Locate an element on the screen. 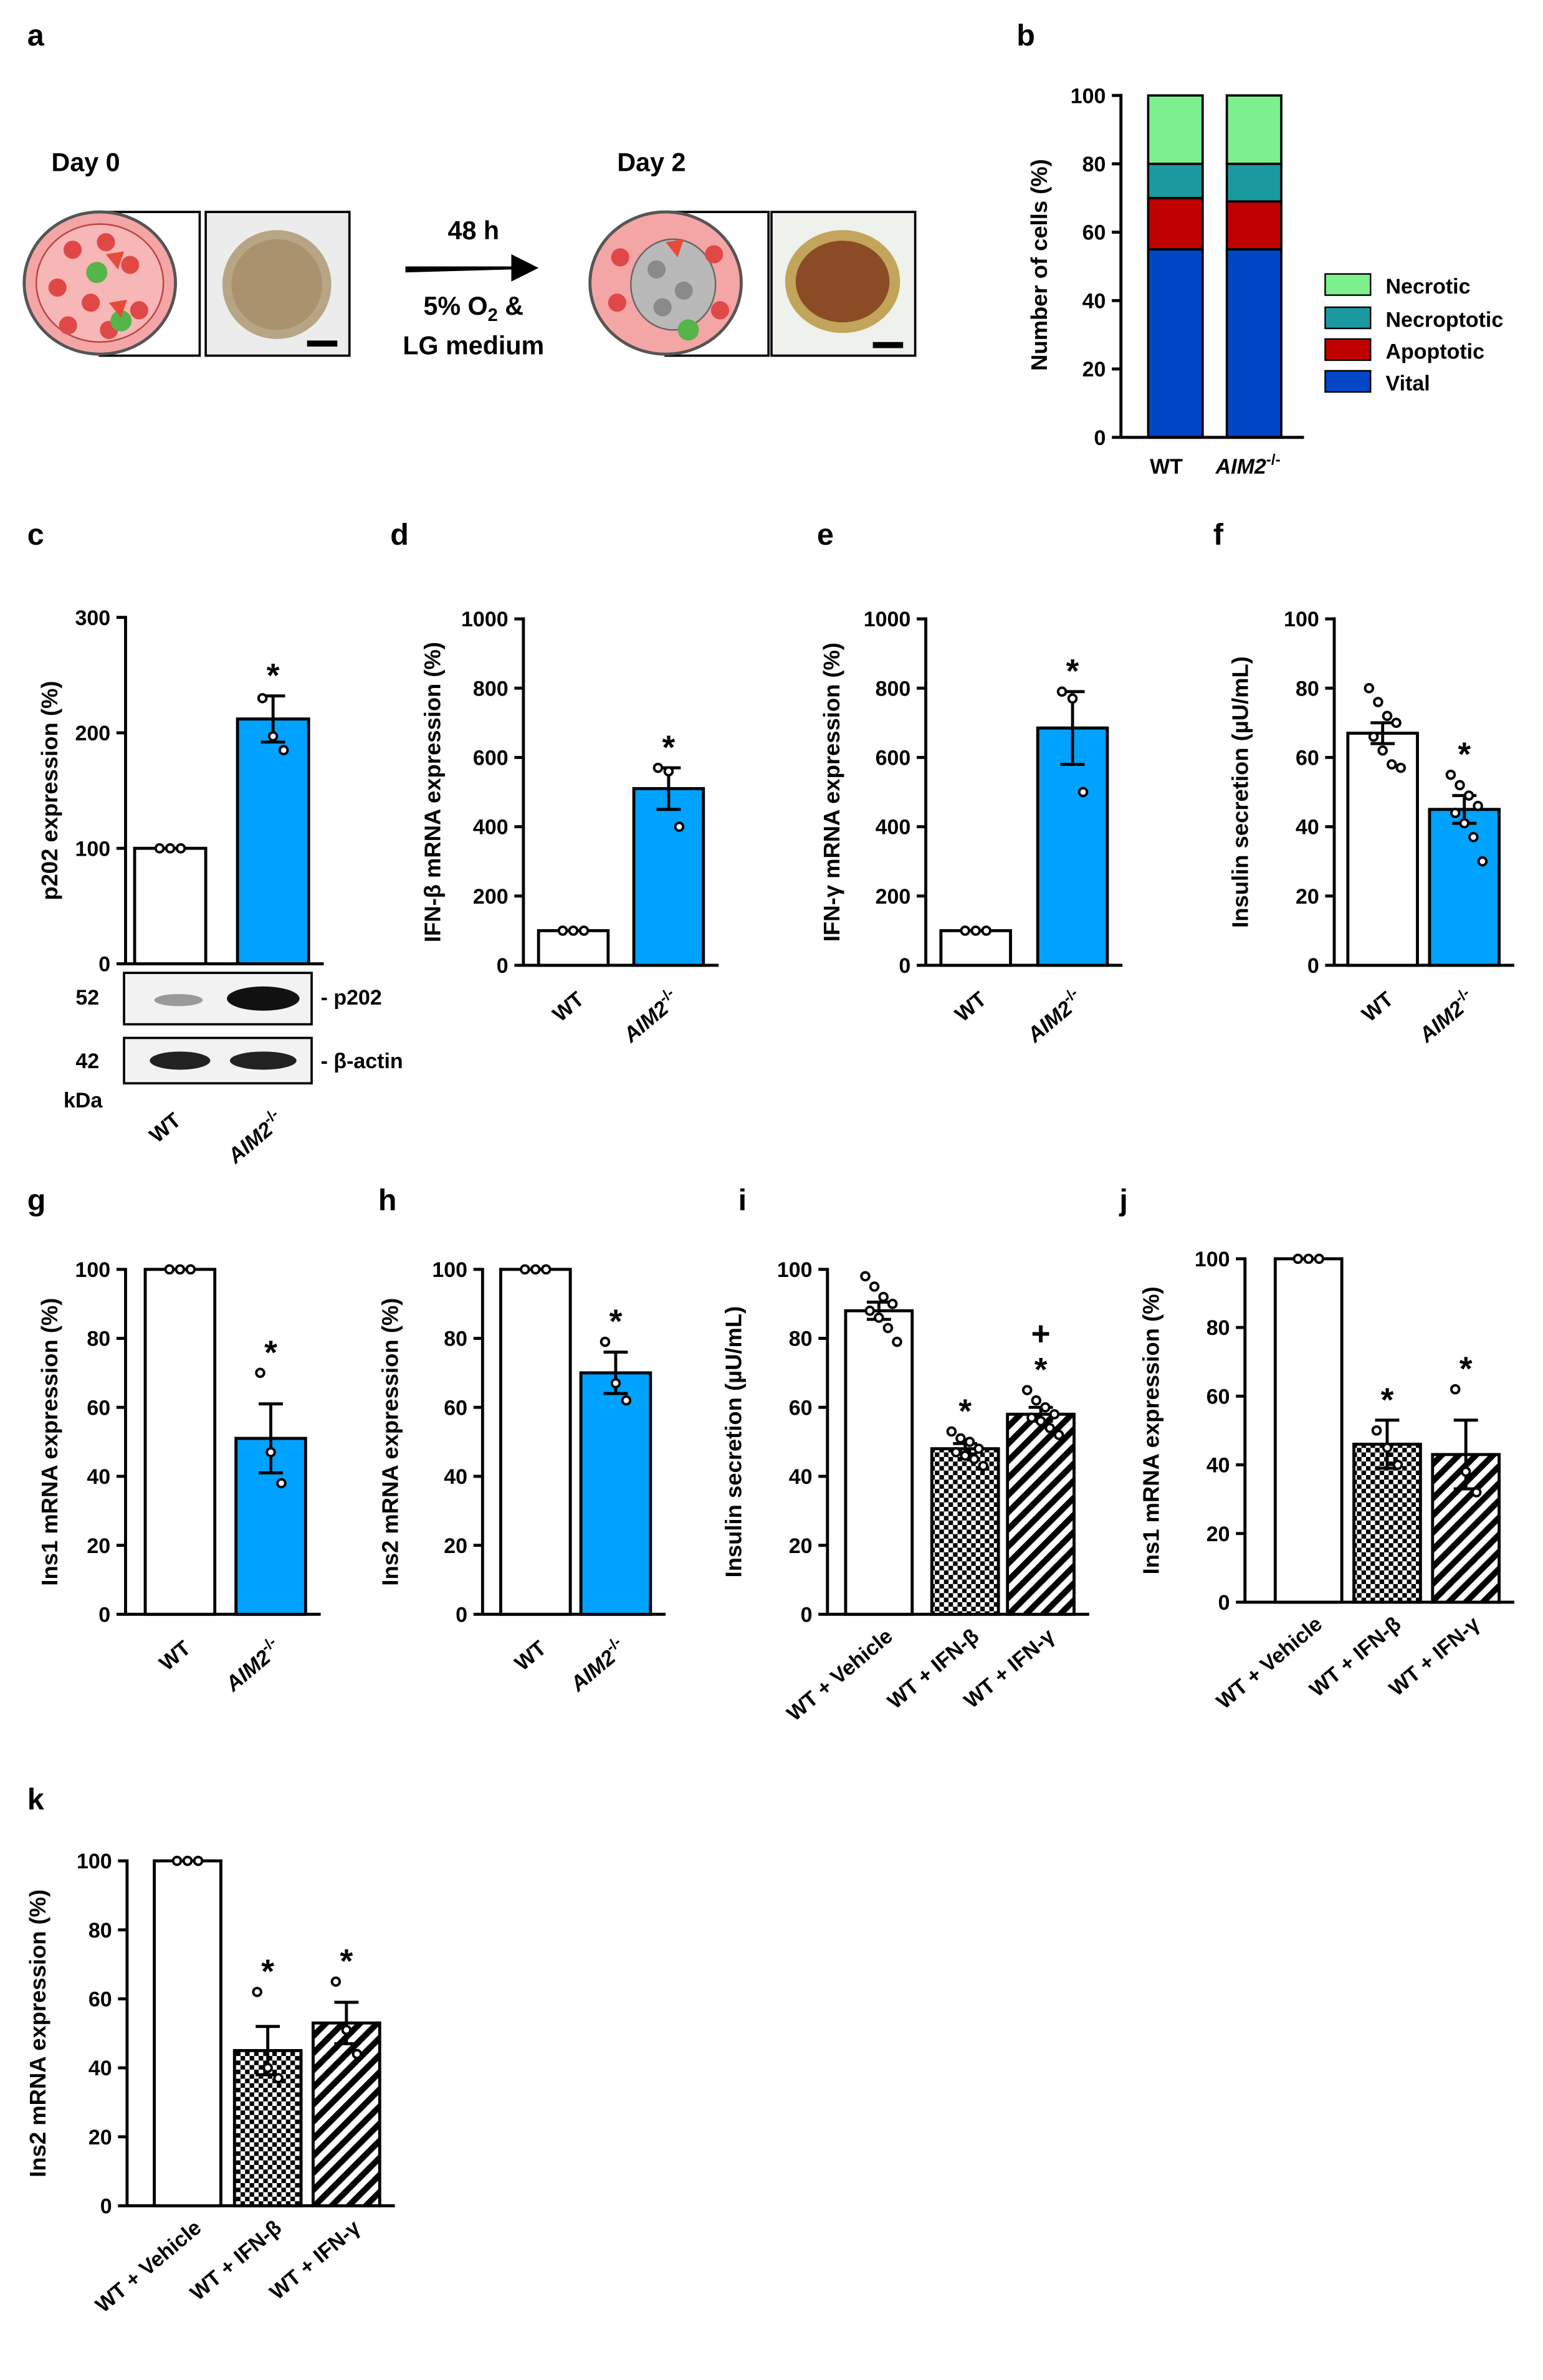 The width and height of the screenshot is (1543, 2380). blot-kda-label: kDa is located at coordinates (83, 1100).